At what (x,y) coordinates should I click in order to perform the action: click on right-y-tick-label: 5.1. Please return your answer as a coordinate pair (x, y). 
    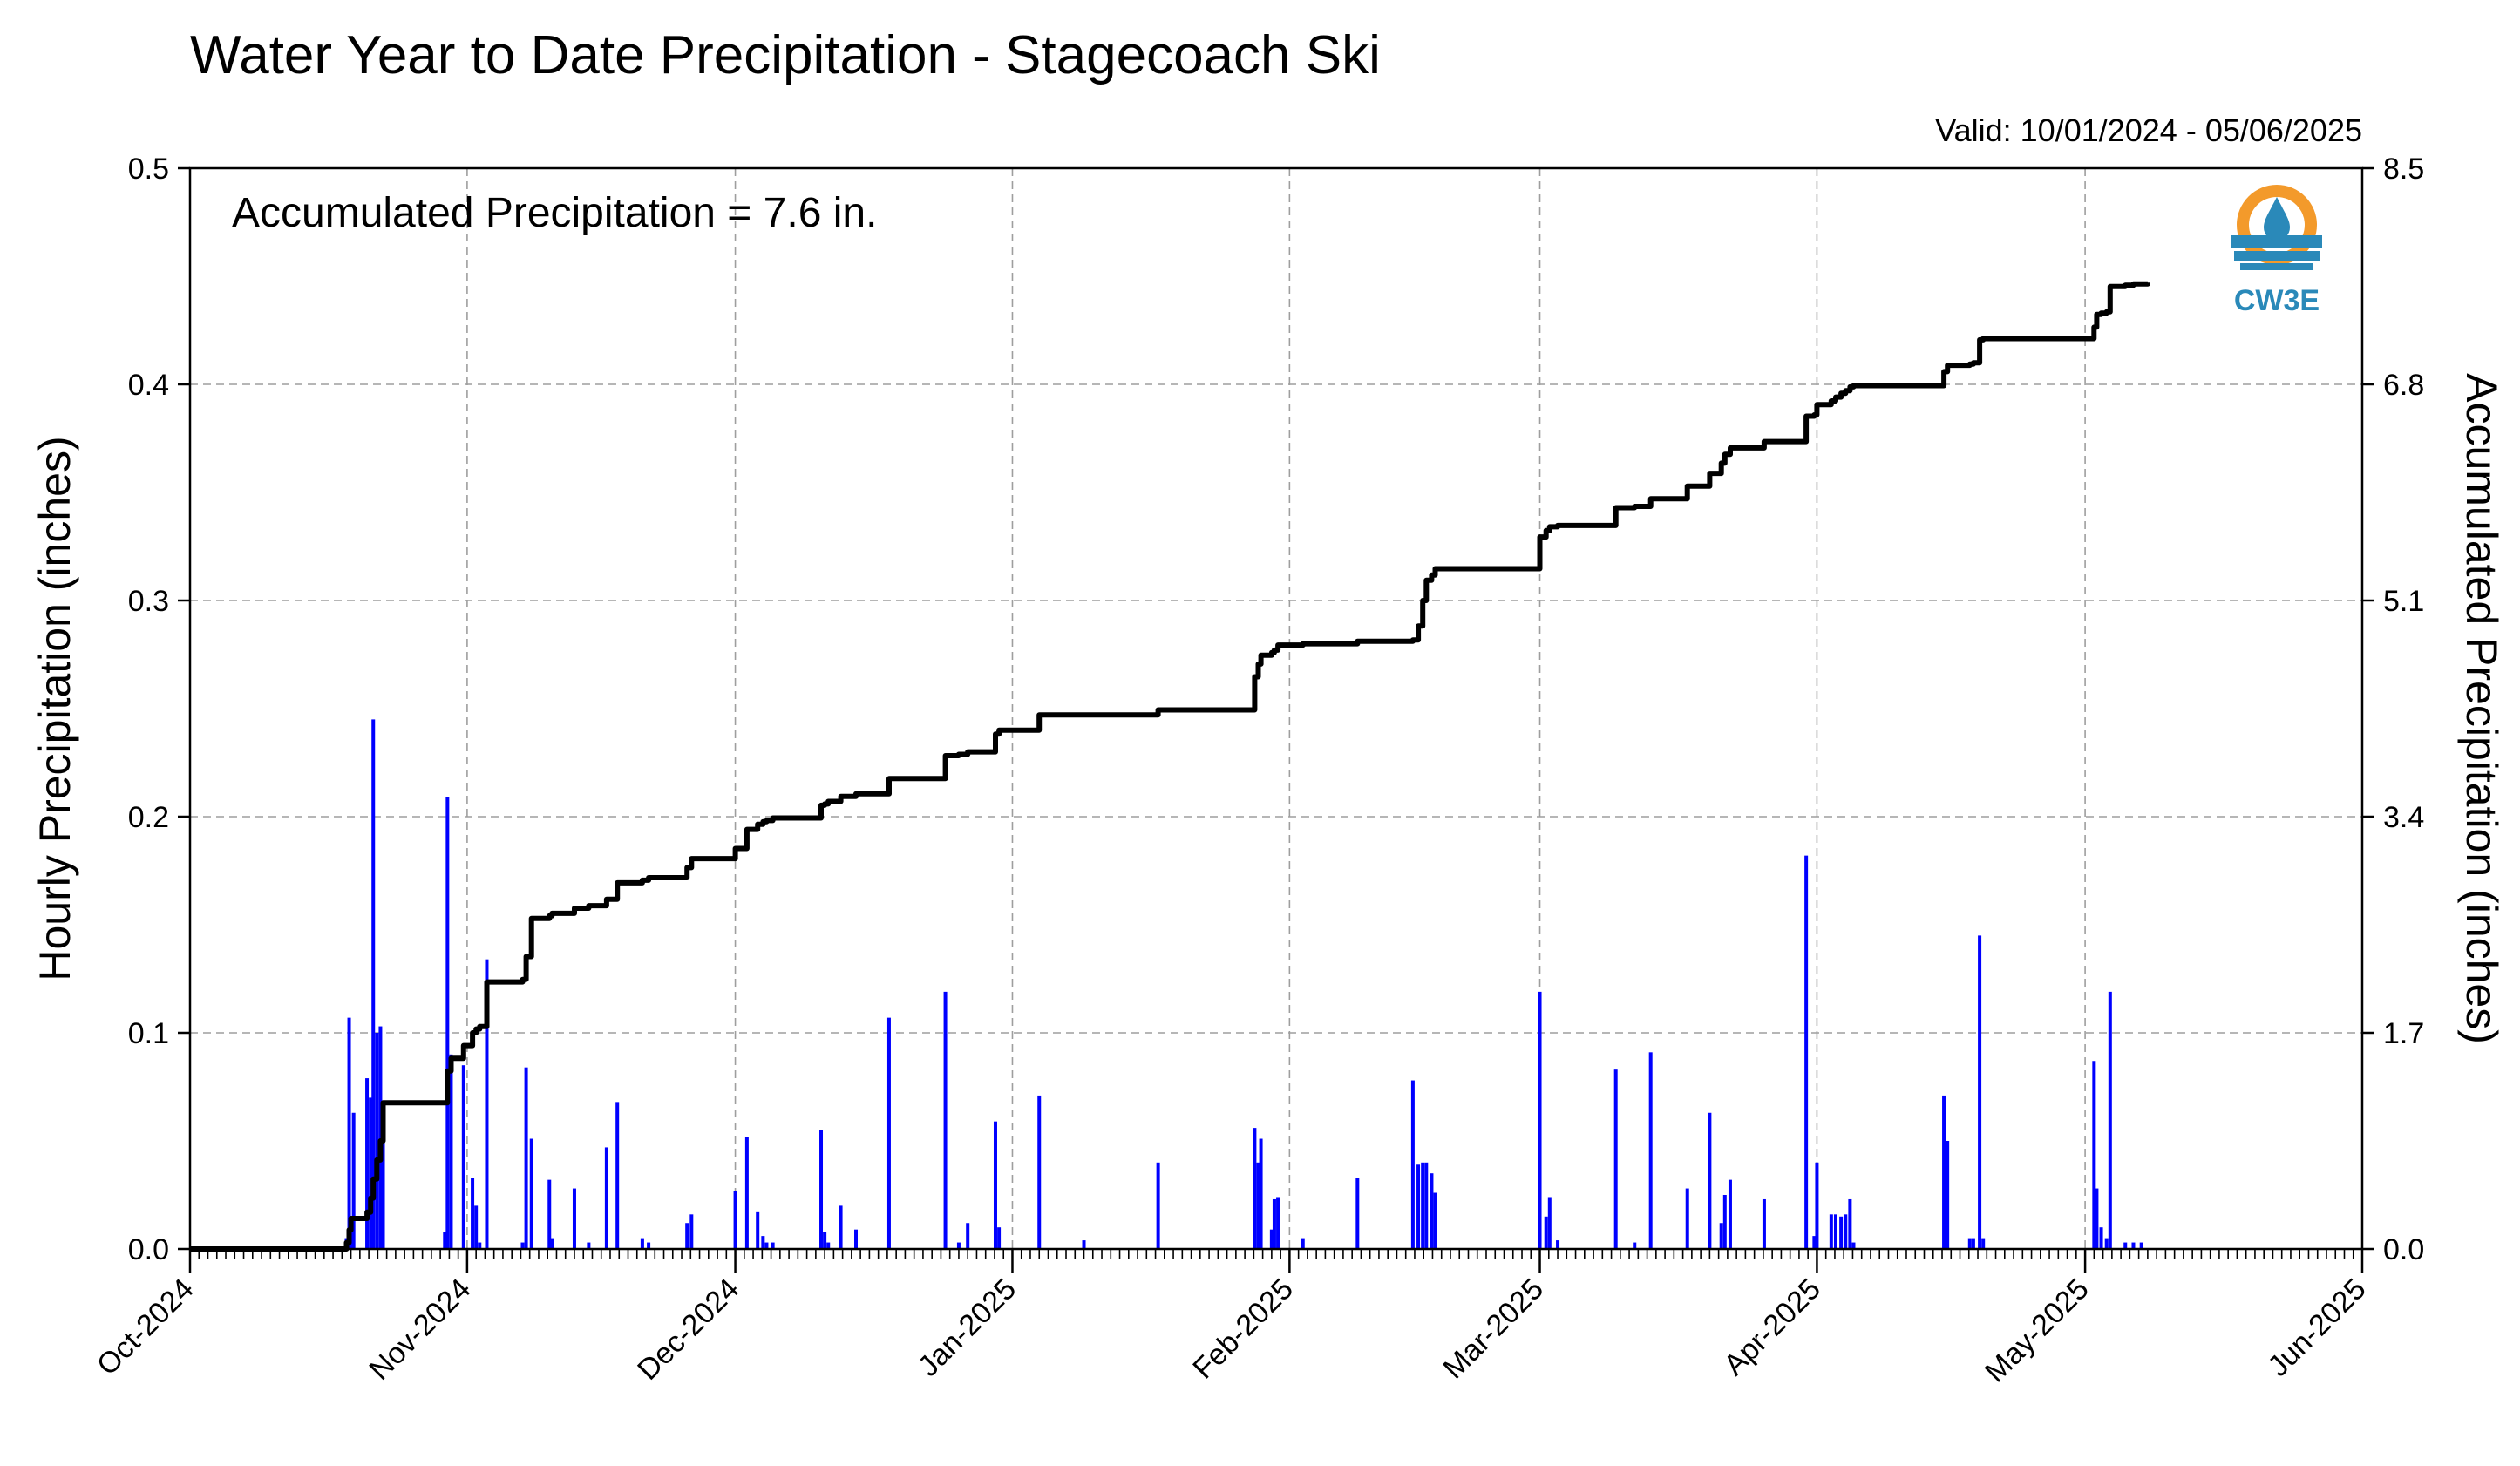
    Looking at the image, I should click on (2403, 602).